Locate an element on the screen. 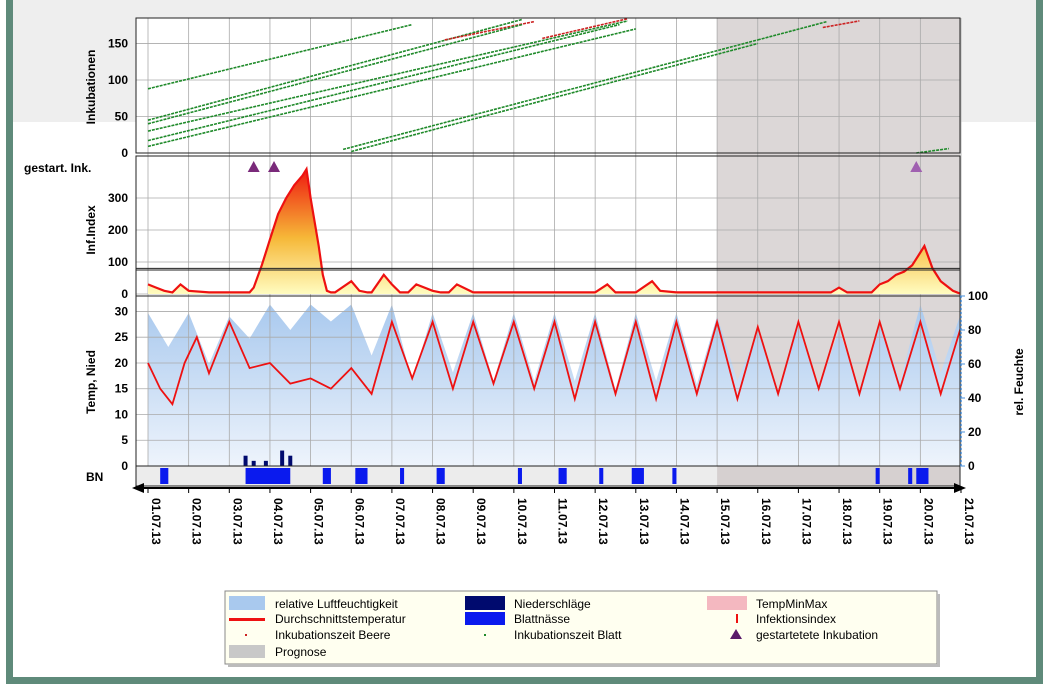 This screenshot has width=1048, height=689. y-tick-label-infection-index: 300 is located at coordinates (118, 198).